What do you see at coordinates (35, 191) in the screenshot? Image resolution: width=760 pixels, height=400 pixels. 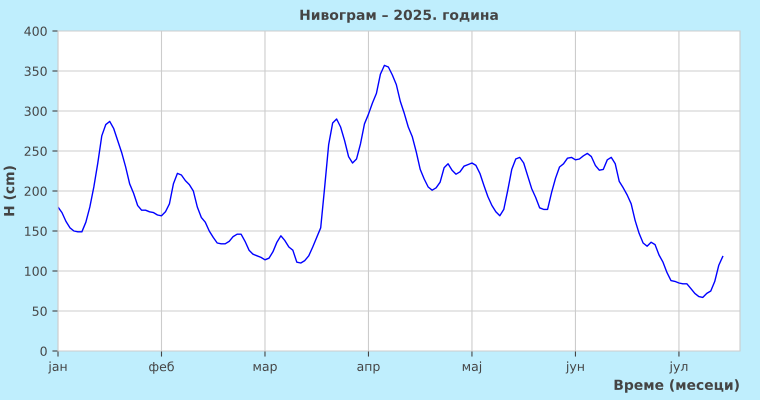 I see `y-tick-label: 200` at bounding box center [35, 191].